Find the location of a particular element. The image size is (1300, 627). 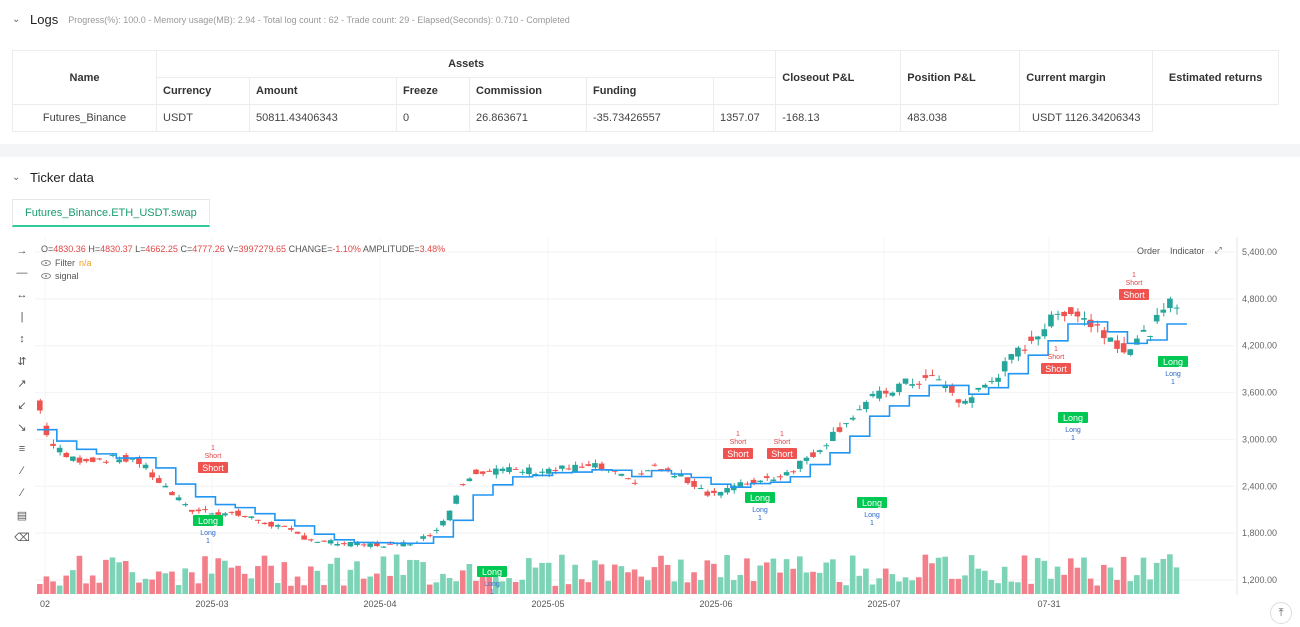

ruler-icon: ▤ is located at coordinates (22, 515).